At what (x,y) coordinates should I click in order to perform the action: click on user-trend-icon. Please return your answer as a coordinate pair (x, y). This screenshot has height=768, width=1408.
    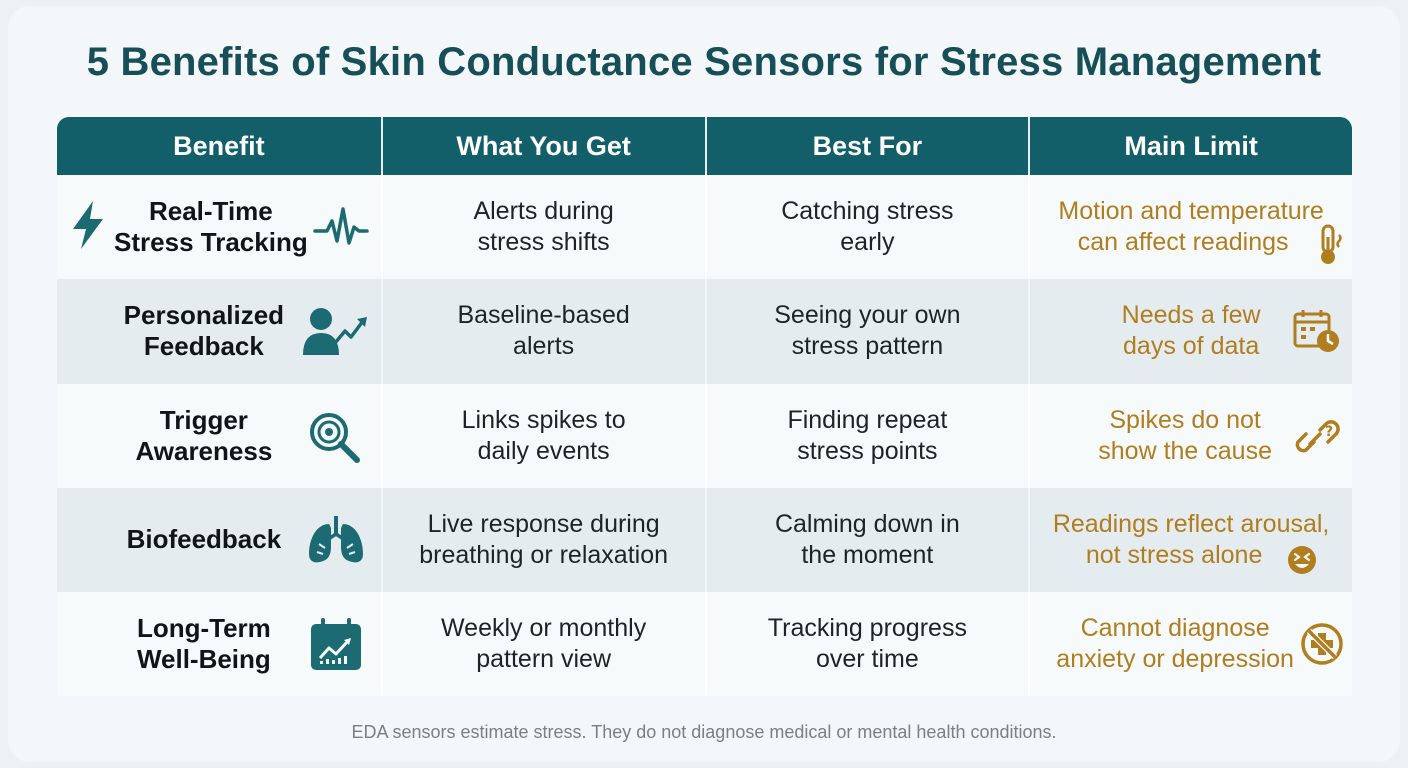
    Looking at the image, I should click on (335, 332).